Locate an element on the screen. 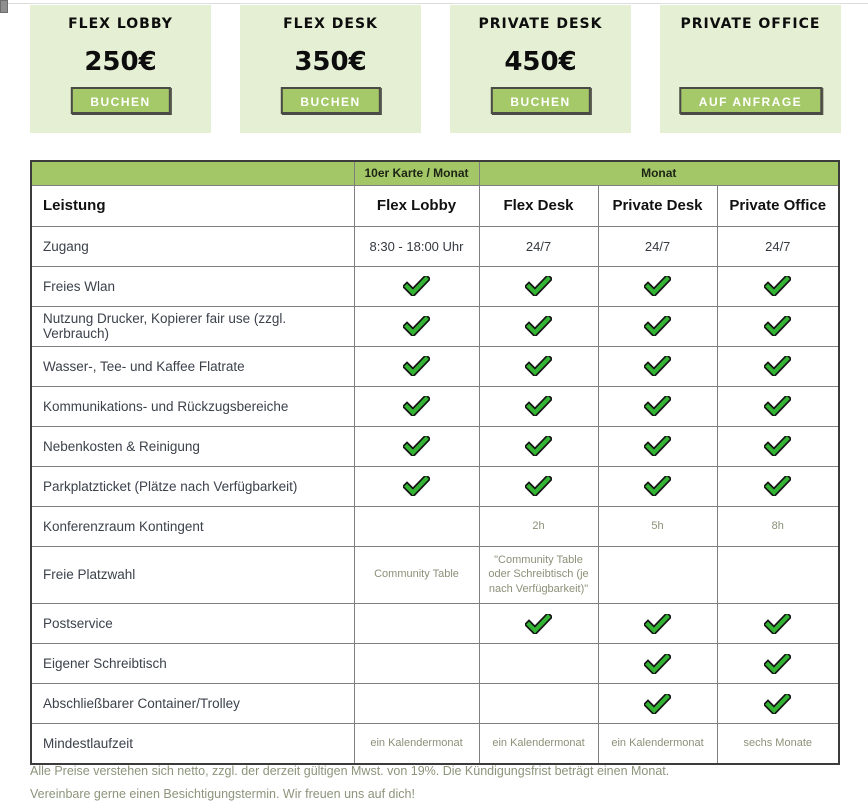 The image size is (868, 806). card-title: Flex Lobby is located at coordinates (120, 24).